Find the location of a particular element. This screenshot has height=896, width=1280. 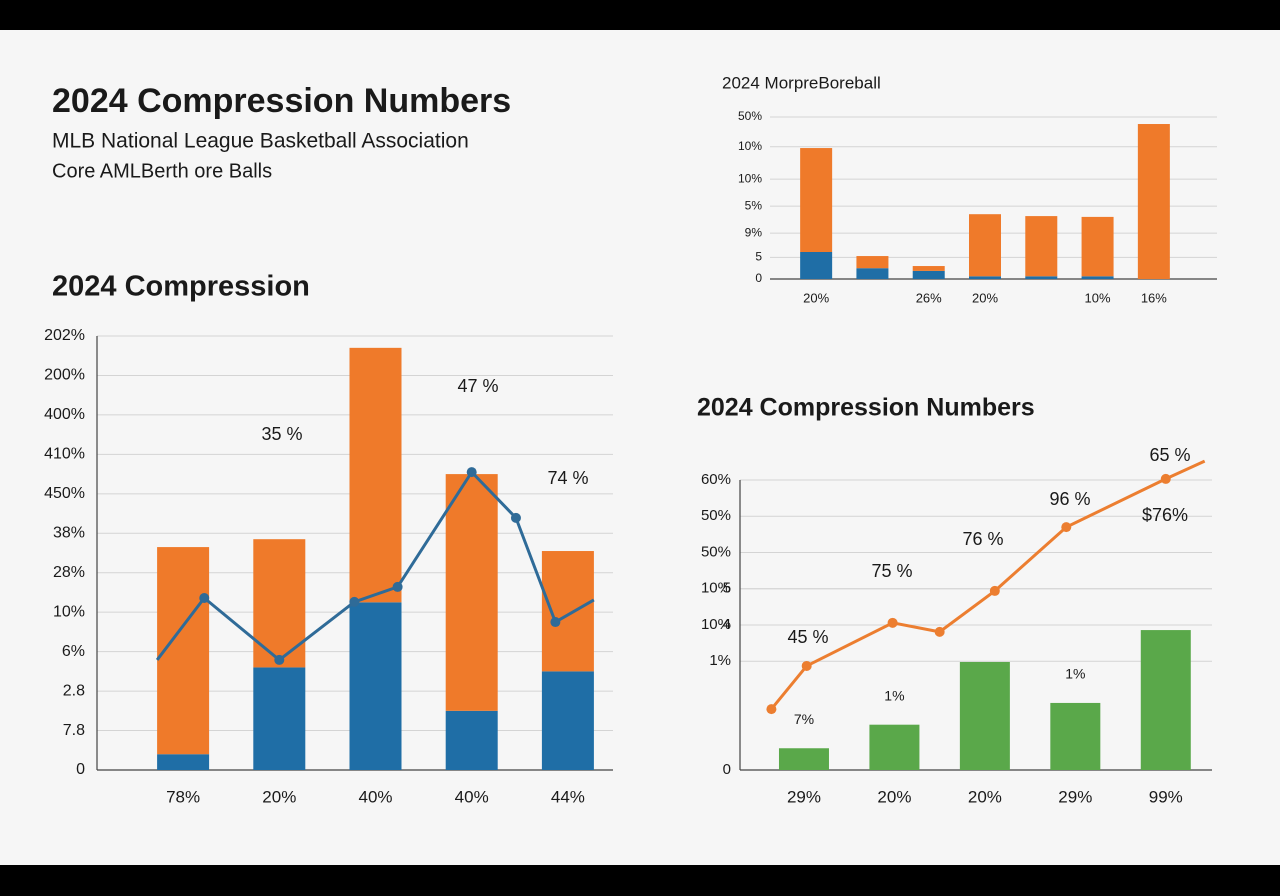

y-tick-label: 1% is located at coordinates (720, 660).